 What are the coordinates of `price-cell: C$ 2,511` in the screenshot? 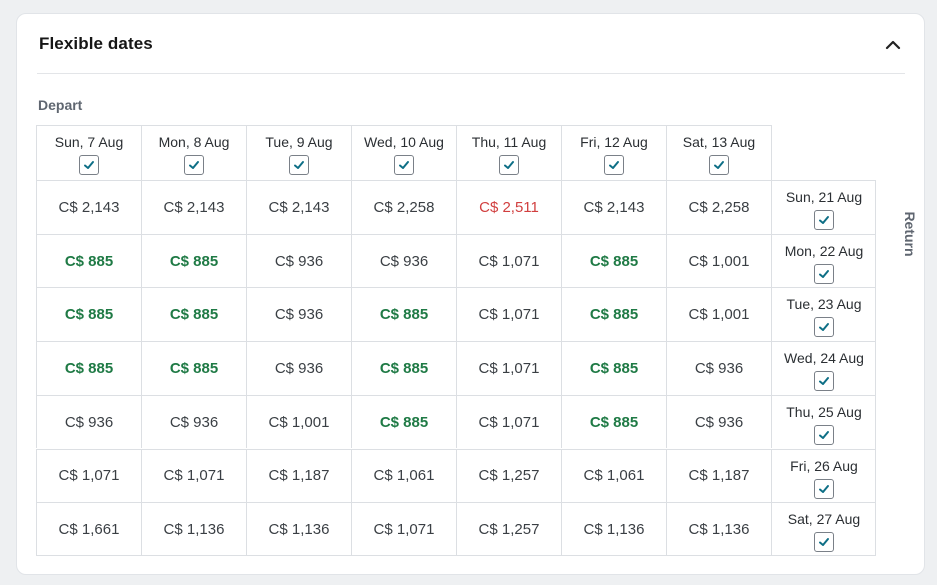 It's located at (508, 207).